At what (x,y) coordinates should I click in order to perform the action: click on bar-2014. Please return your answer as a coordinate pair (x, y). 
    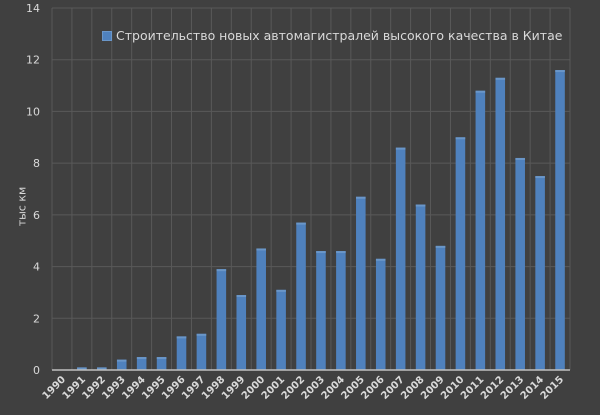
    Looking at the image, I should click on (540, 273).